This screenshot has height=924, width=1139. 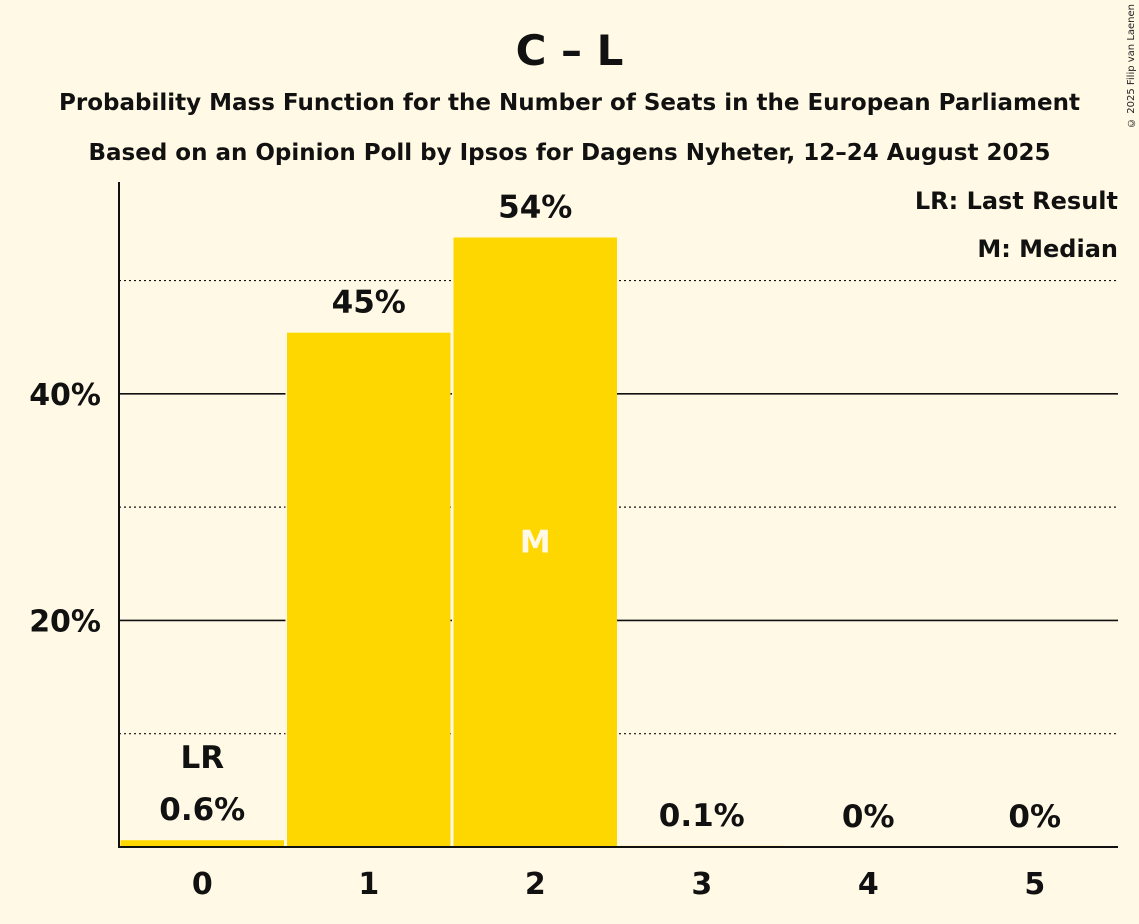 What do you see at coordinates (65, 621) in the screenshot?
I see `y-tick-label: 20%` at bounding box center [65, 621].